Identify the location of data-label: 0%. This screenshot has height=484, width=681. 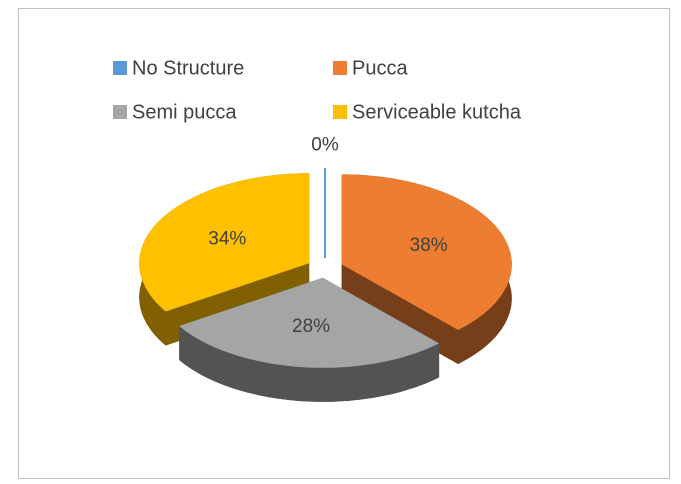
(325, 145).